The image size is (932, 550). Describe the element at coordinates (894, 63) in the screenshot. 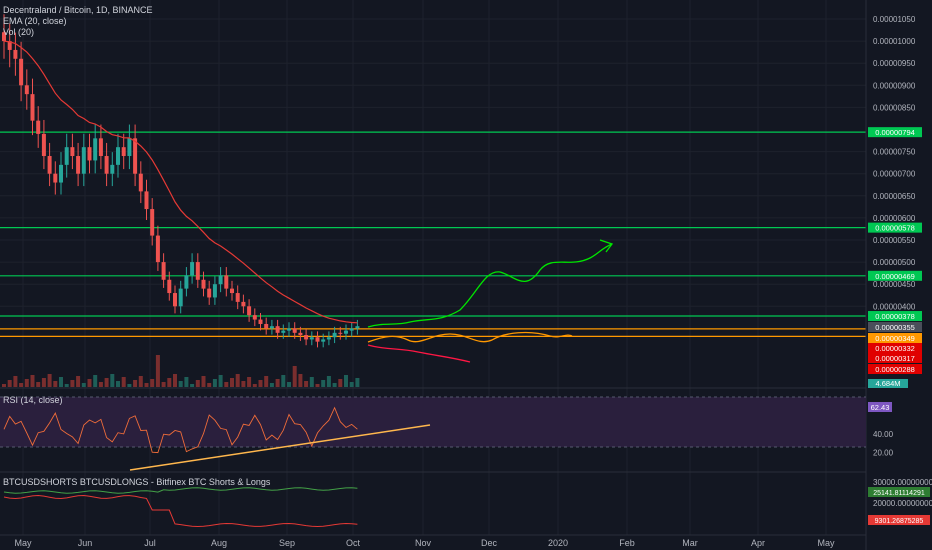

I see `price-tick-label: 0.00000950` at that location.